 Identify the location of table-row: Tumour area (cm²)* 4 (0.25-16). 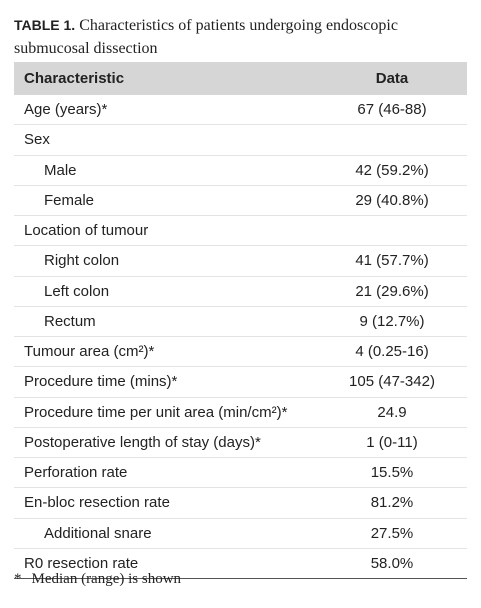
(240, 352).